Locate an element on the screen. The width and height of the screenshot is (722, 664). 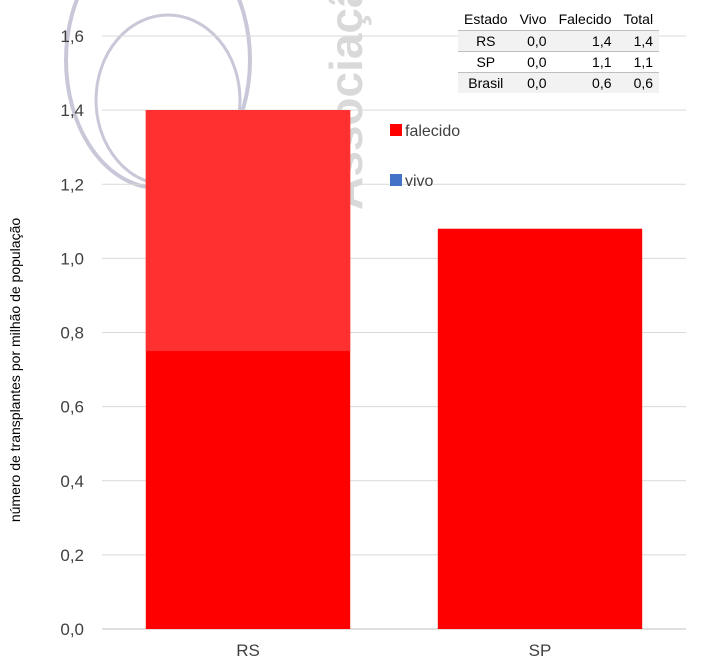
table-row: Brasil 0,0 0,6 0,6 is located at coordinates (559, 82).